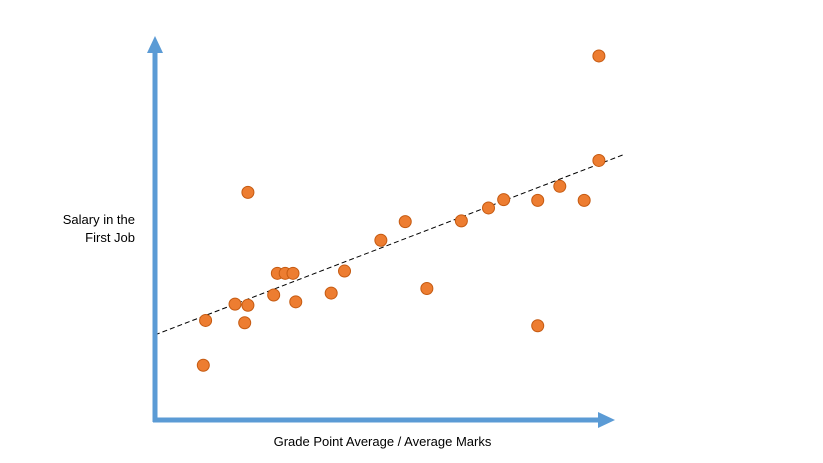  What do you see at coordinates (67, 229) in the screenshot?
I see `y-axis-label: Salary in the First Job` at bounding box center [67, 229].